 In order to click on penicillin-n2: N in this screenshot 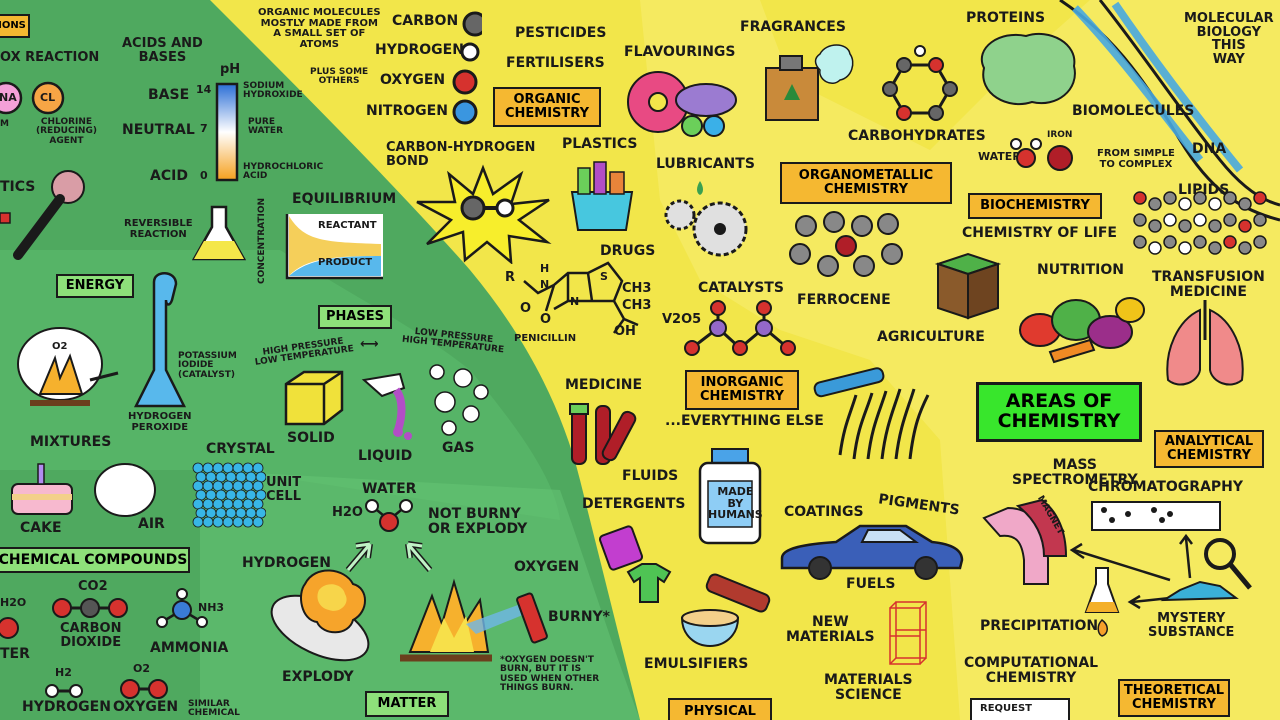, I will do `click(575, 301)`.